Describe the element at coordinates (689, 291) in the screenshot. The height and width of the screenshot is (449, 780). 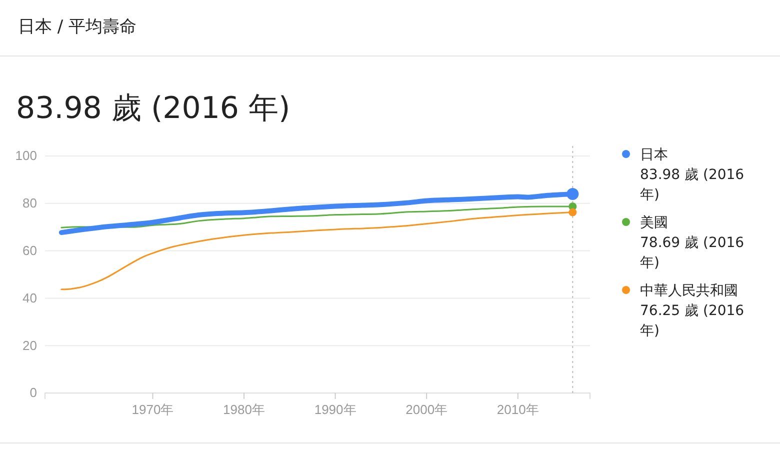
I see `legend-label: 中華人民共和國` at that location.